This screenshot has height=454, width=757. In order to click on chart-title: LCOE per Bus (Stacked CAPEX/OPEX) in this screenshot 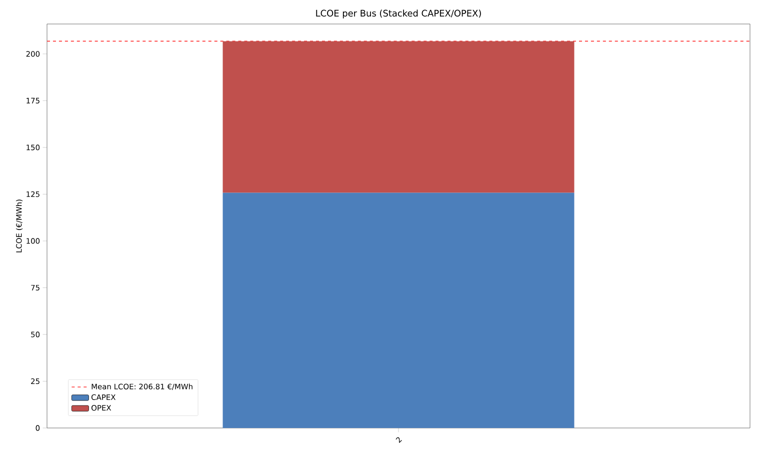, I will do `click(398, 14)`.